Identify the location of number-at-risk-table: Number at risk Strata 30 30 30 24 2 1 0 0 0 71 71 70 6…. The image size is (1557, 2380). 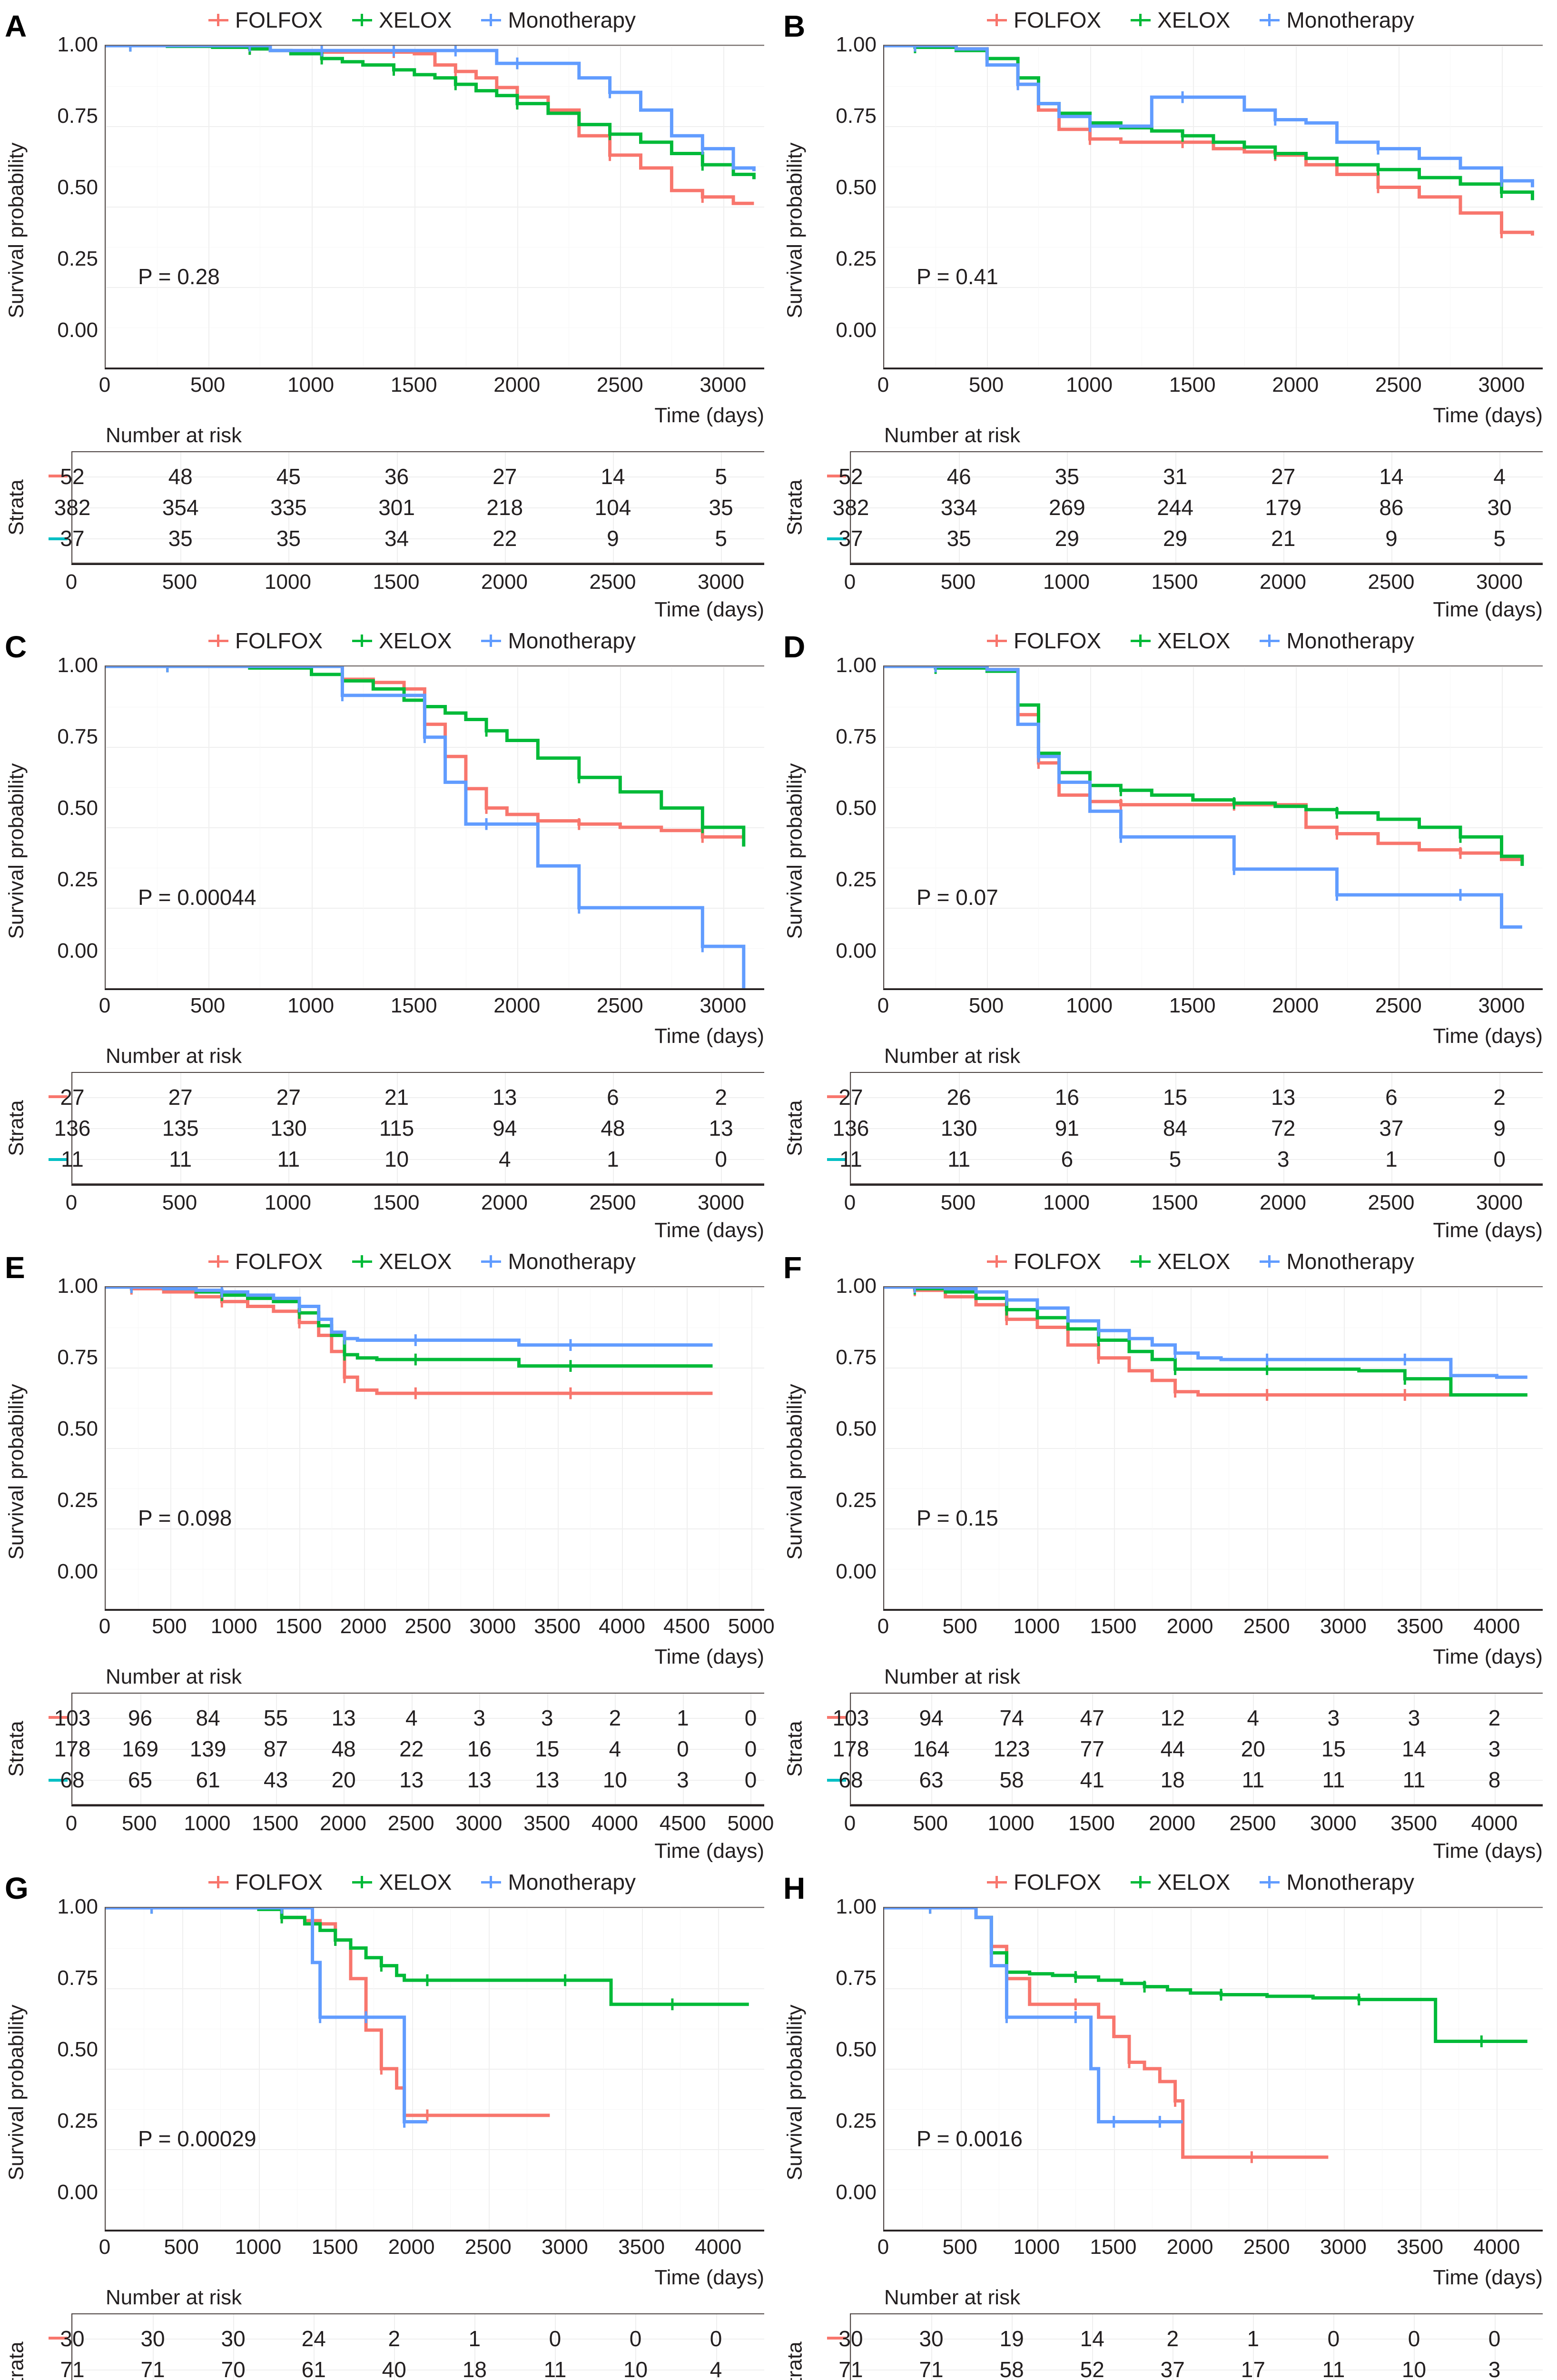
(387, 2333).